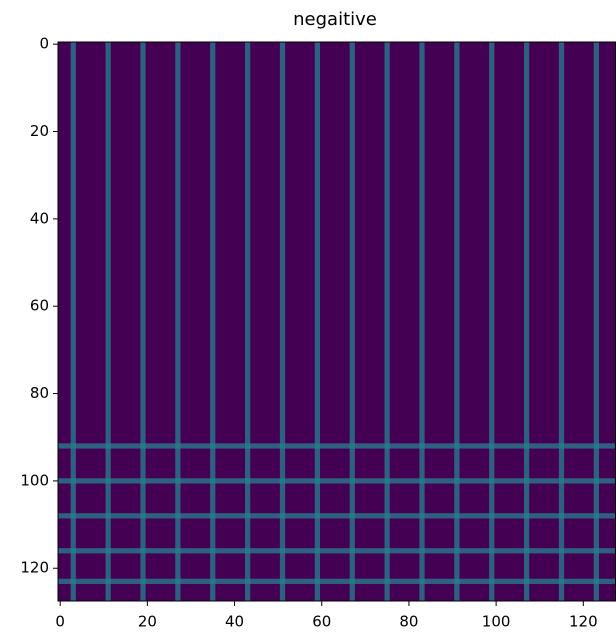 Image resolution: width=616 pixels, height=640 pixels. I want to click on x-tick-label: 40, so click(234, 622).